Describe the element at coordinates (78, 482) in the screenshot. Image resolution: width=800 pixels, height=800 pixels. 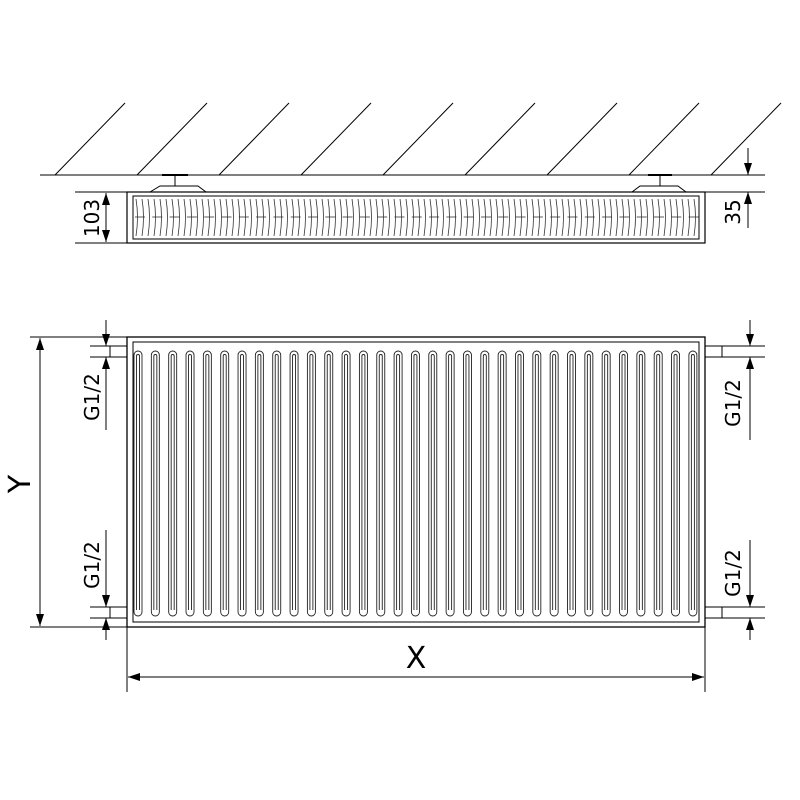
I see `height-dimension` at that location.